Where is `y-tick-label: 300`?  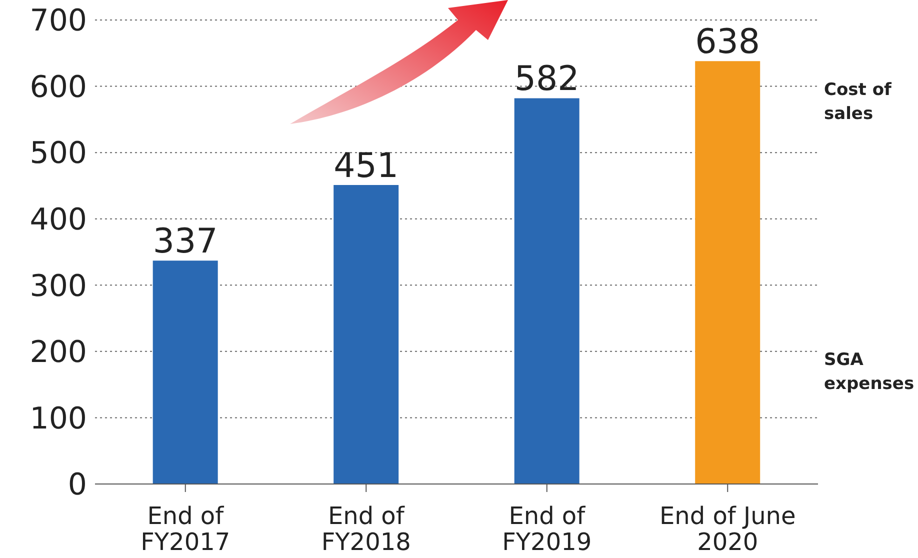
y-tick-label: 300 is located at coordinates (58, 286).